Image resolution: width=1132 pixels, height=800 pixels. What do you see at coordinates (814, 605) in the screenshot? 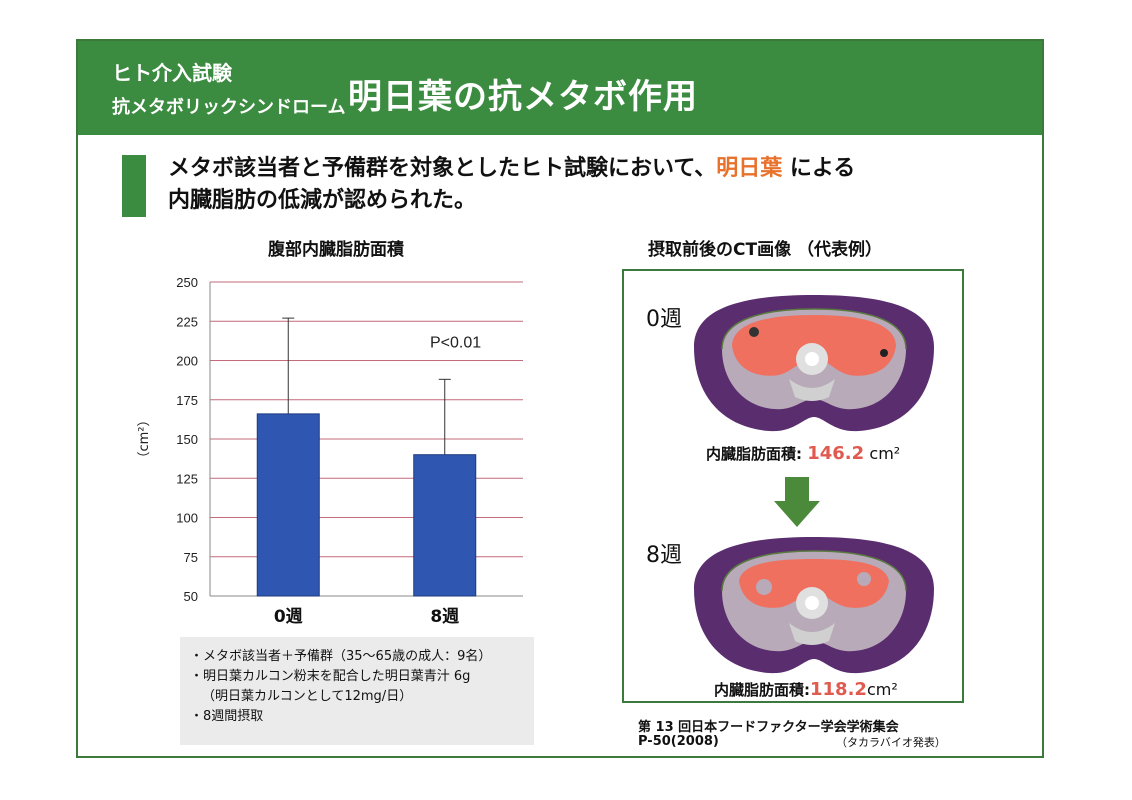
I see `ct-scan-week8-image` at bounding box center [814, 605].